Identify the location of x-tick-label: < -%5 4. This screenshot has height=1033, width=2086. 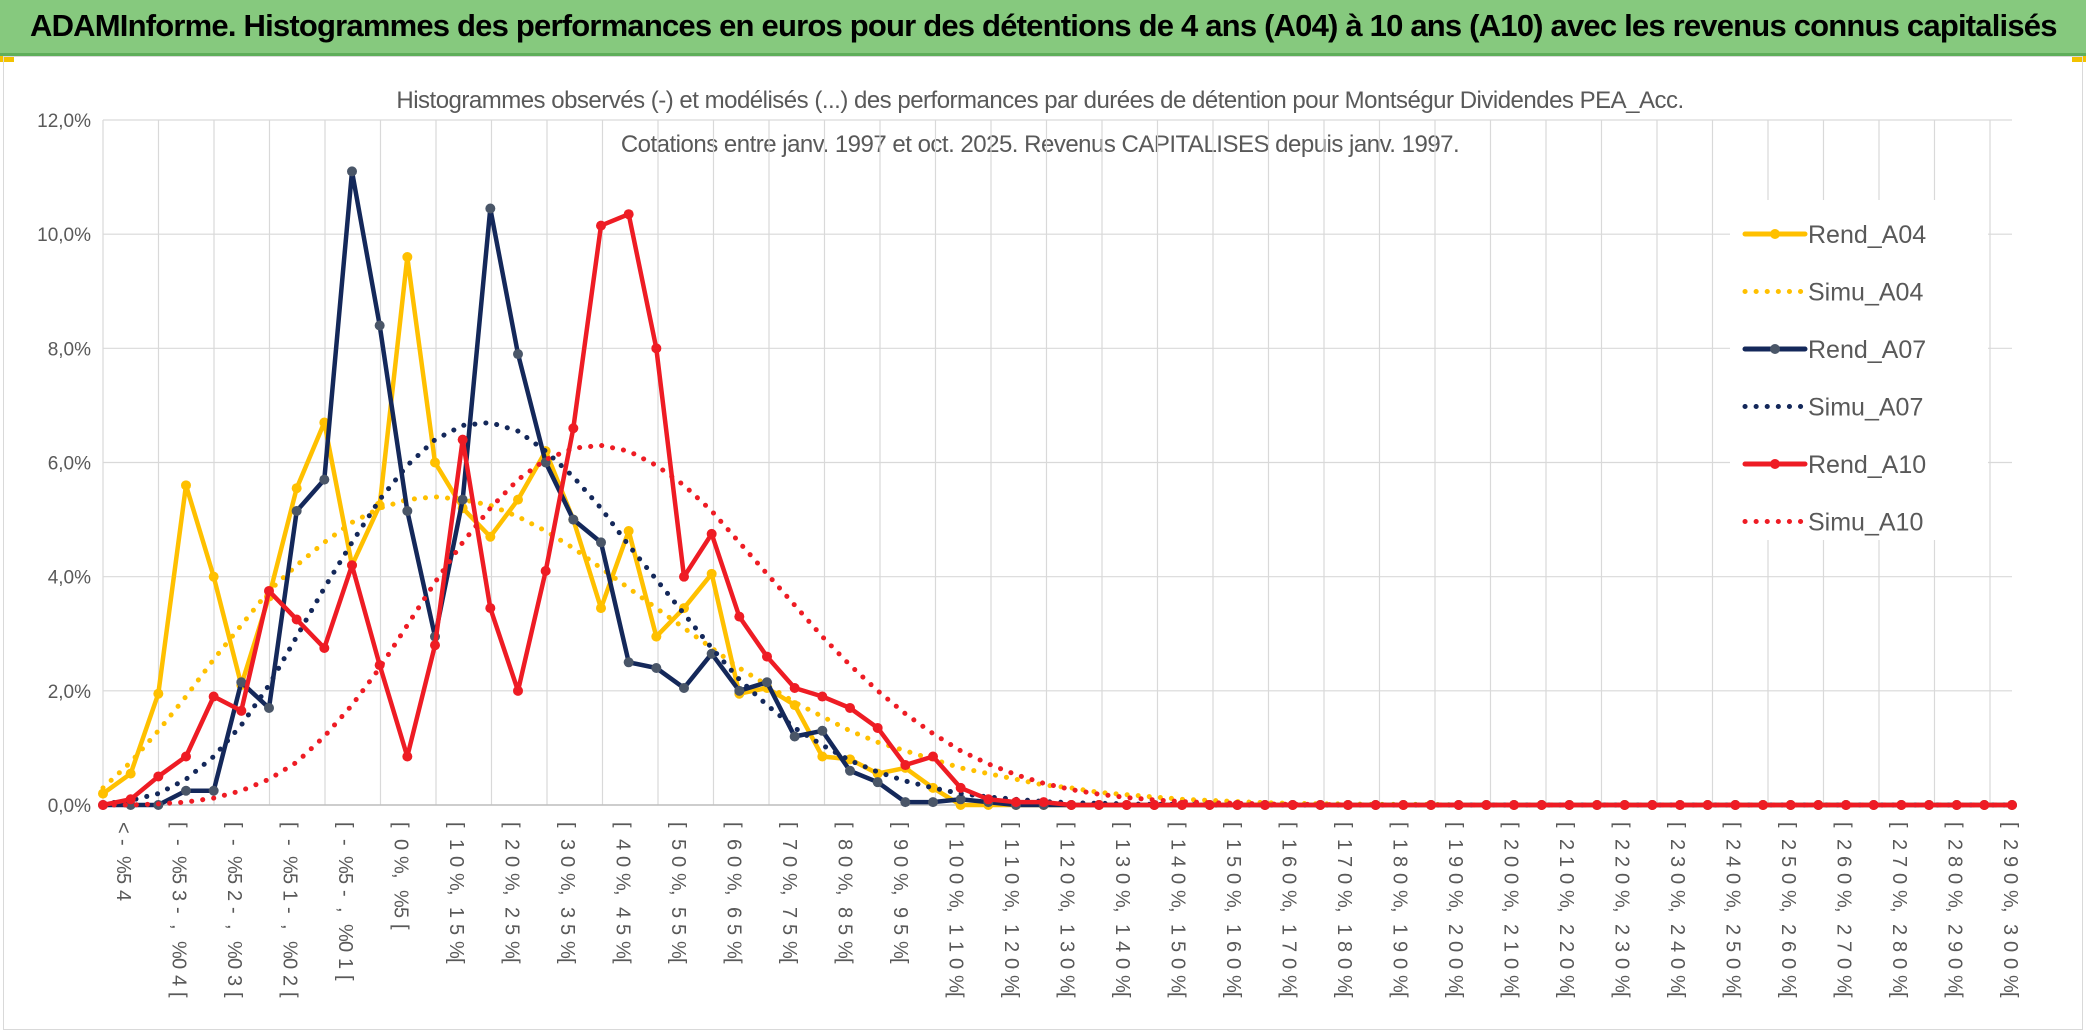
(123, 861).